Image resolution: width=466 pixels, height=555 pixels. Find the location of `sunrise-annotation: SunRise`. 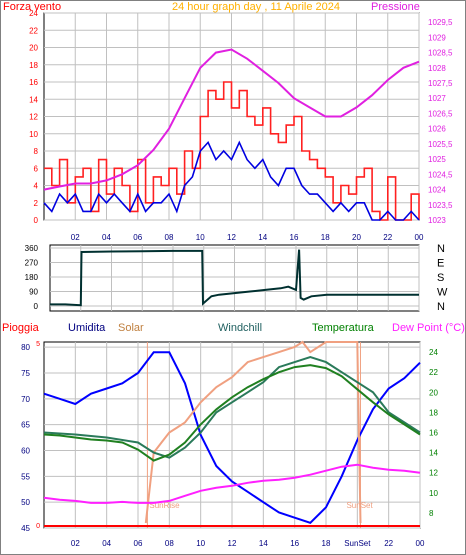

sunrise-annotation: SunRise is located at coordinates (164, 505).